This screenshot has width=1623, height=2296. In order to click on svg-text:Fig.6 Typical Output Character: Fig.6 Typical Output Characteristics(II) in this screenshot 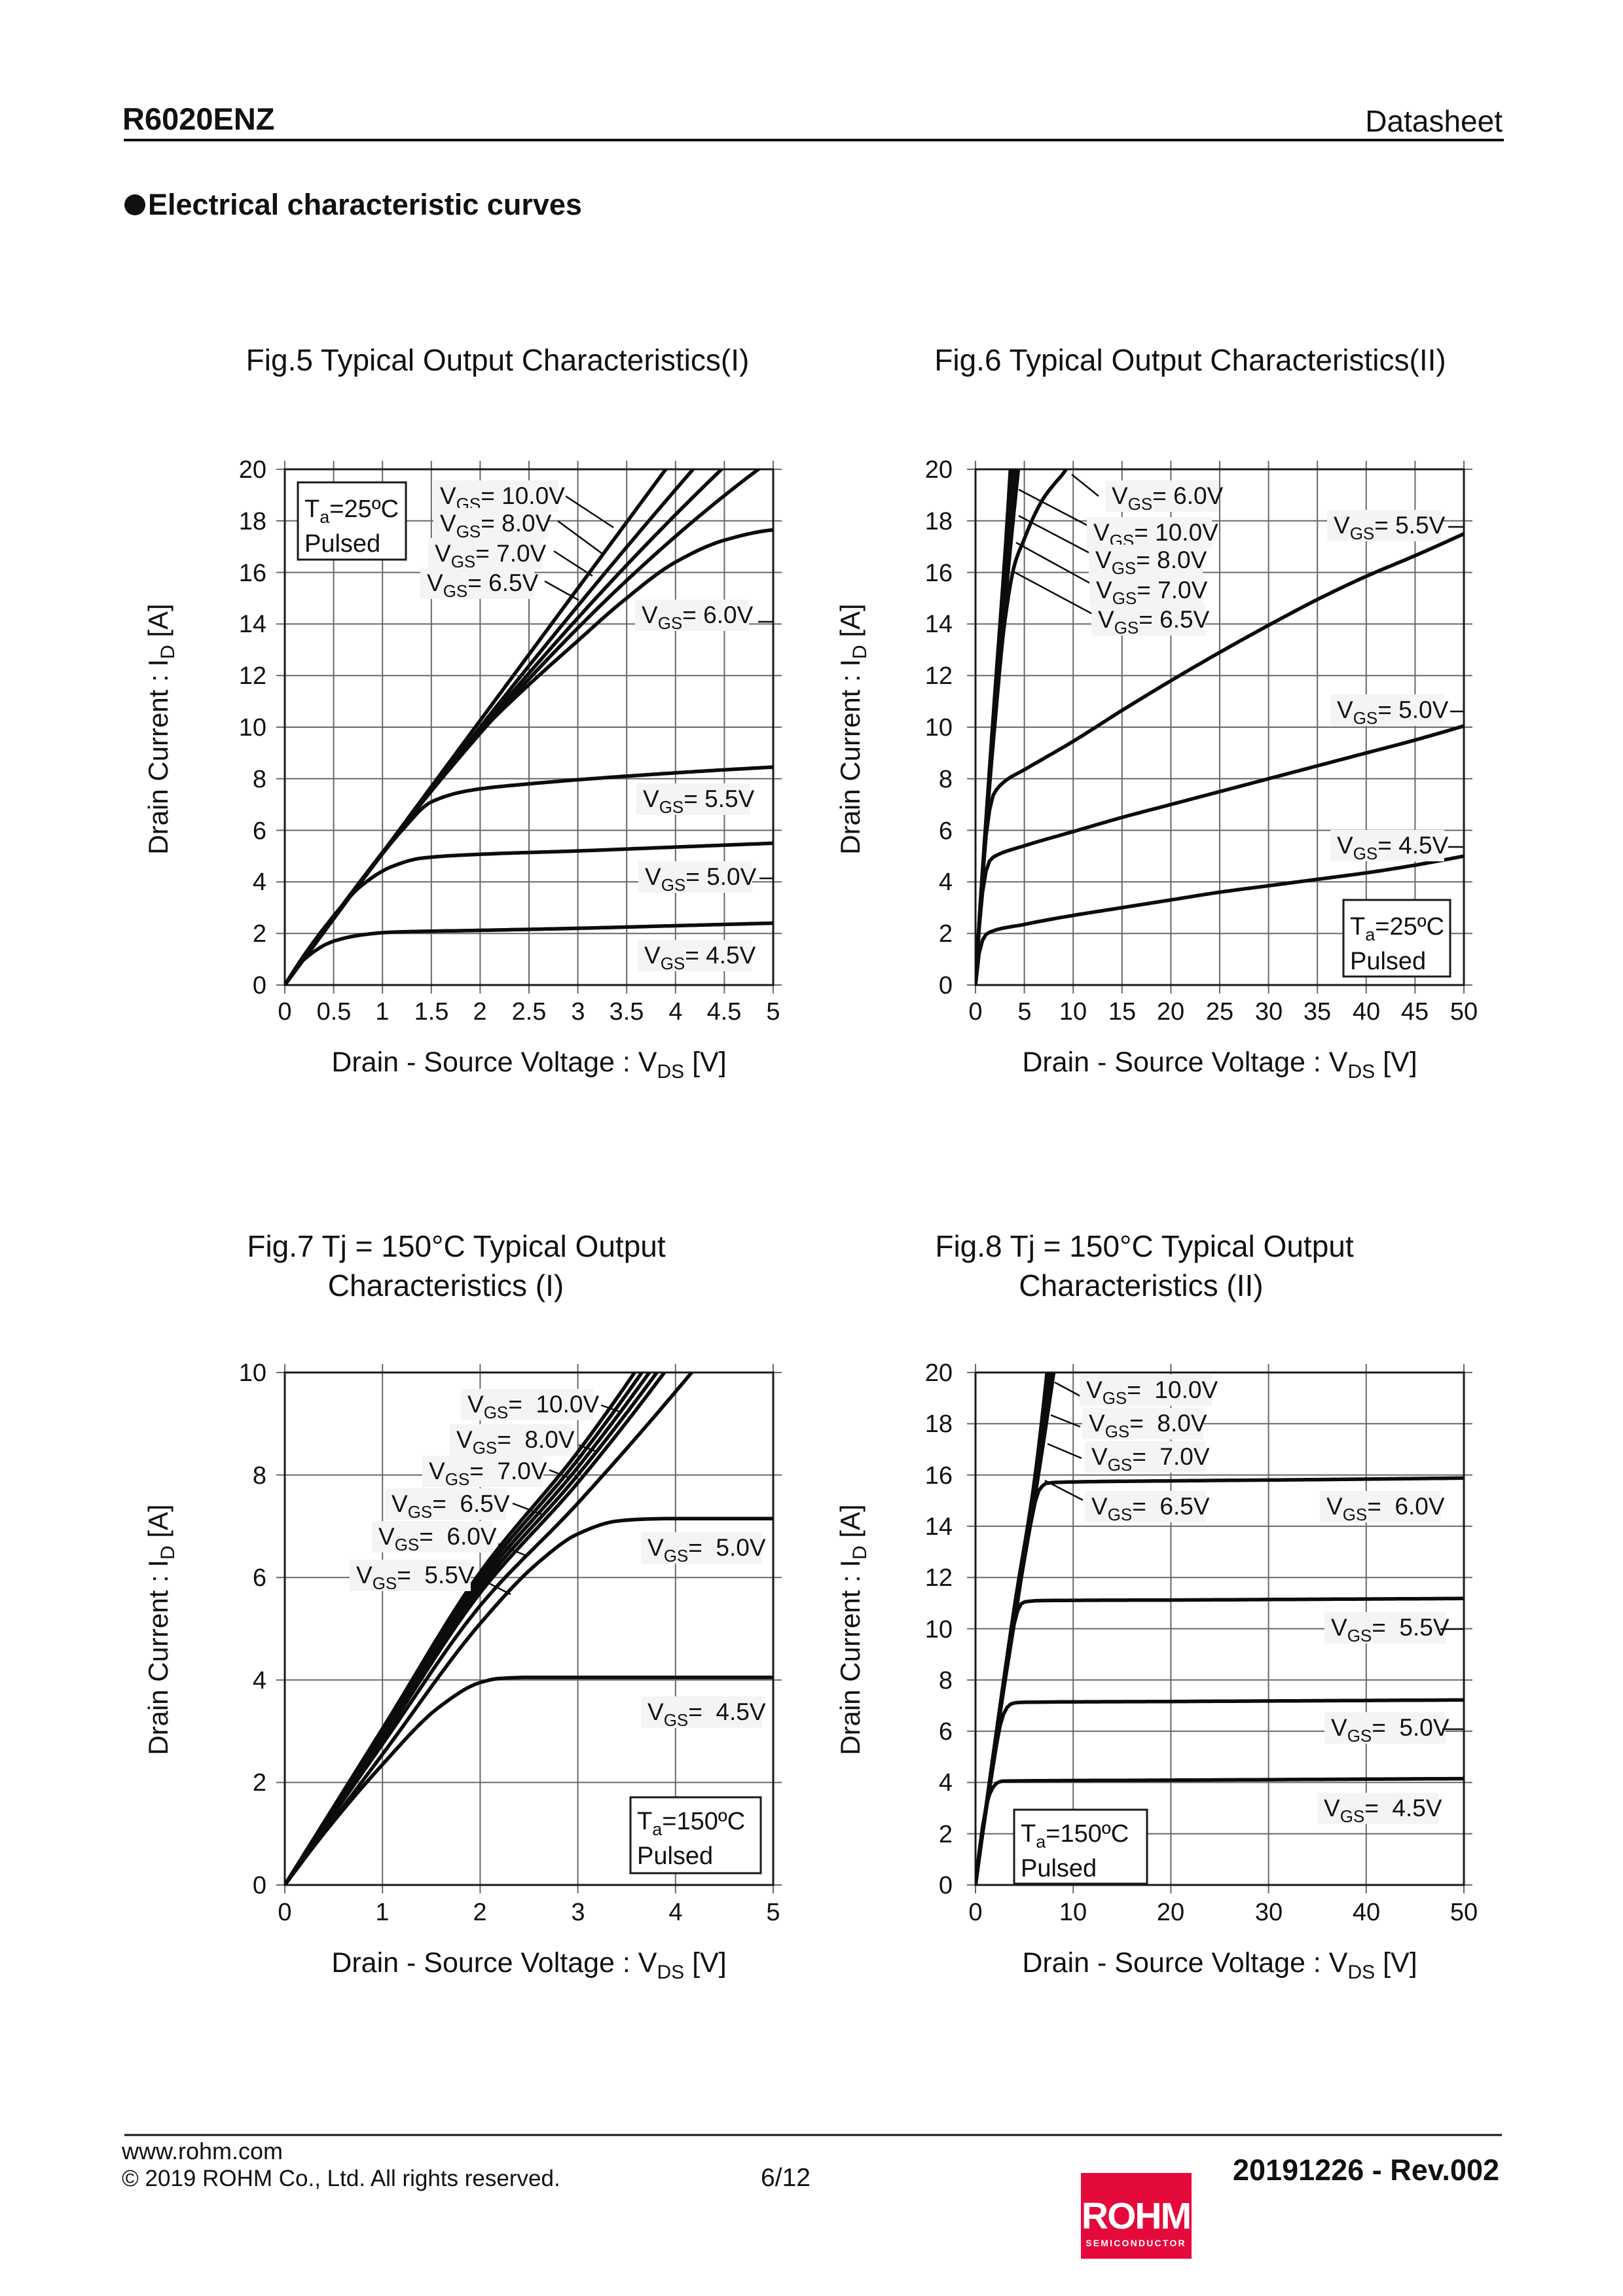, I will do `click(1190, 360)`.